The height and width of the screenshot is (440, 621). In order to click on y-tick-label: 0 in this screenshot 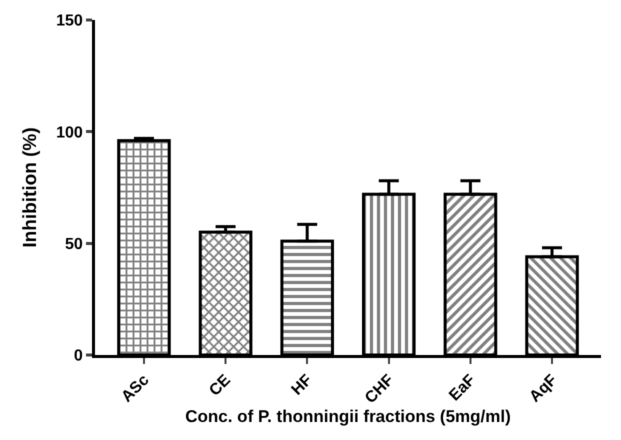, I will do `click(78, 356)`.